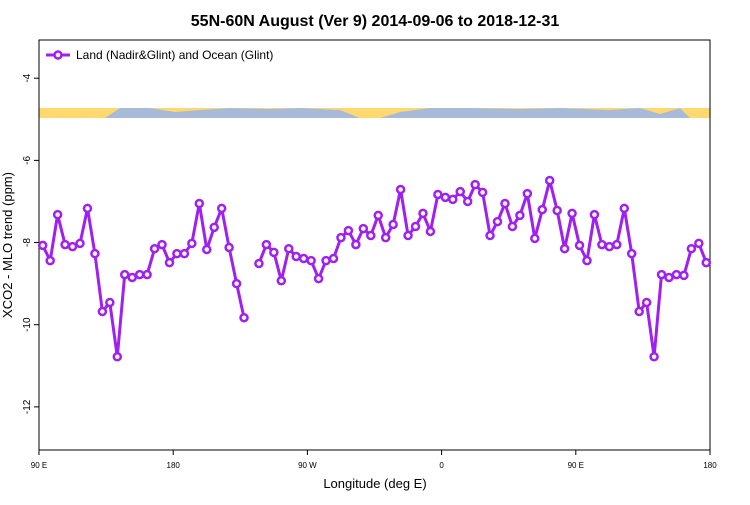  What do you see at coordinates (27, 406) in the screenshot?
I see `y-tick-label: -12` at bounding box center [27, 406].